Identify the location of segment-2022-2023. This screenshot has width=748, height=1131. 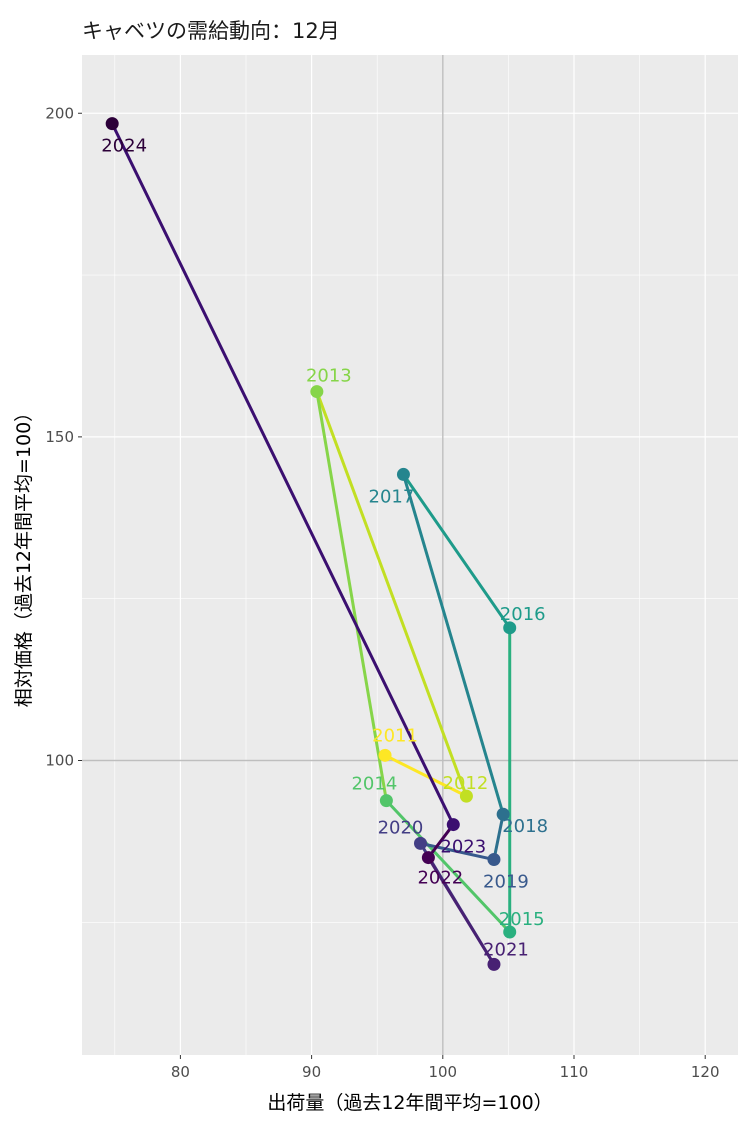
(440, 841).